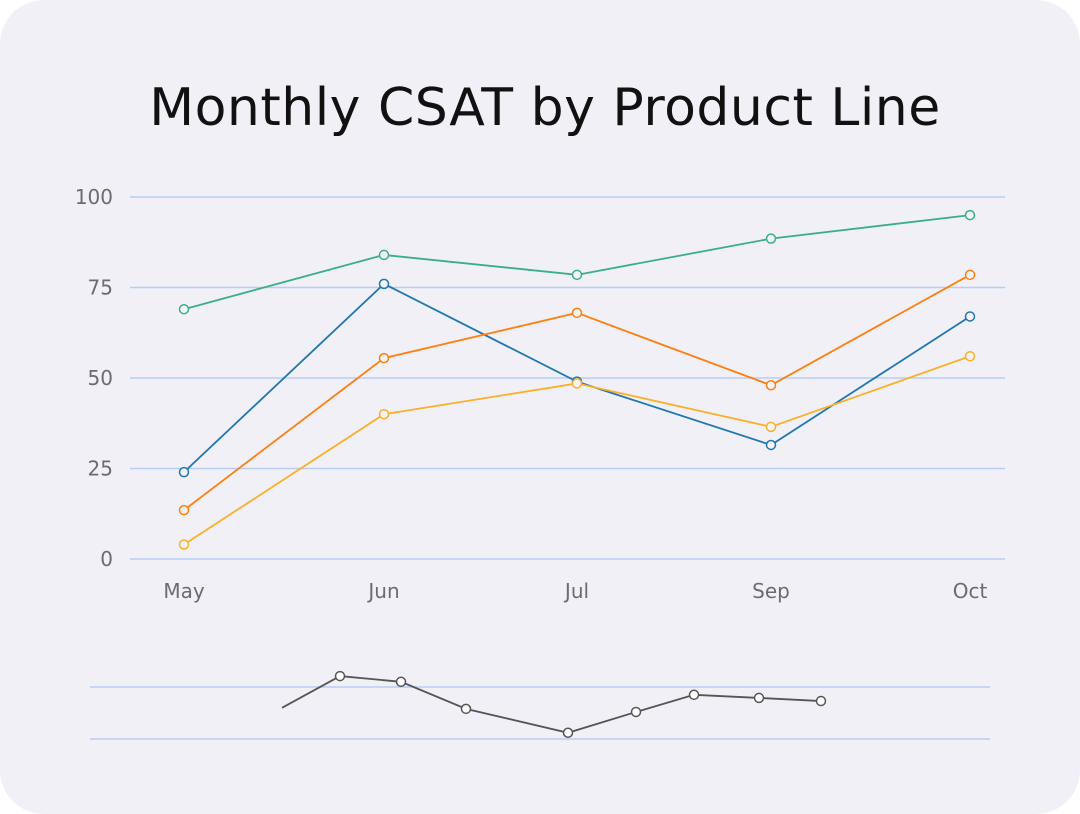 The image size is (1080, 814). Describe the element at coordinates (94, 197) in the screenshot. I see `y-tick-label: 100` at that location.